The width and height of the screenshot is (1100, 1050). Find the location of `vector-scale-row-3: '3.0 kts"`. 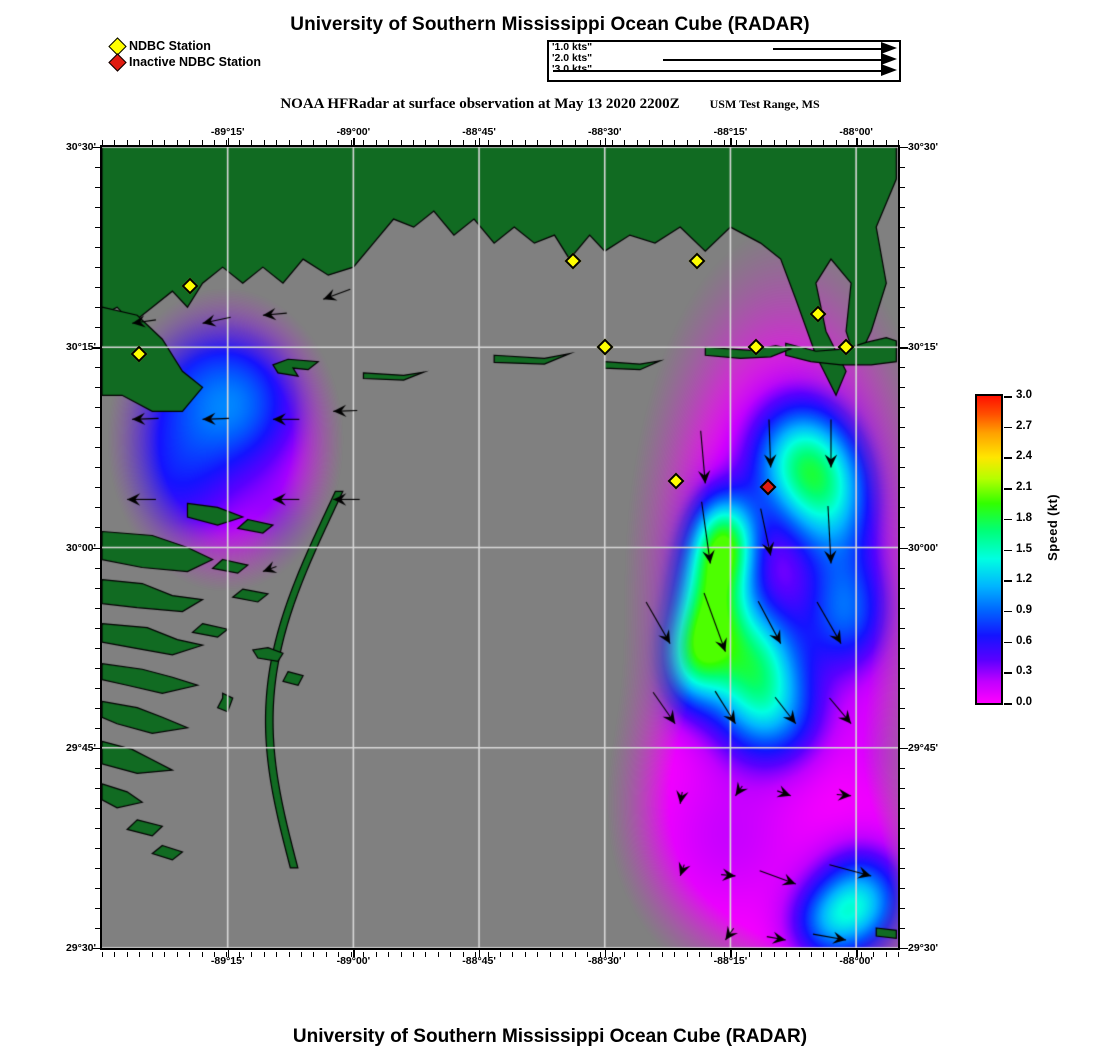

vector-scale-row-3: '3.0 kts" is located at coordinates (724, 70).